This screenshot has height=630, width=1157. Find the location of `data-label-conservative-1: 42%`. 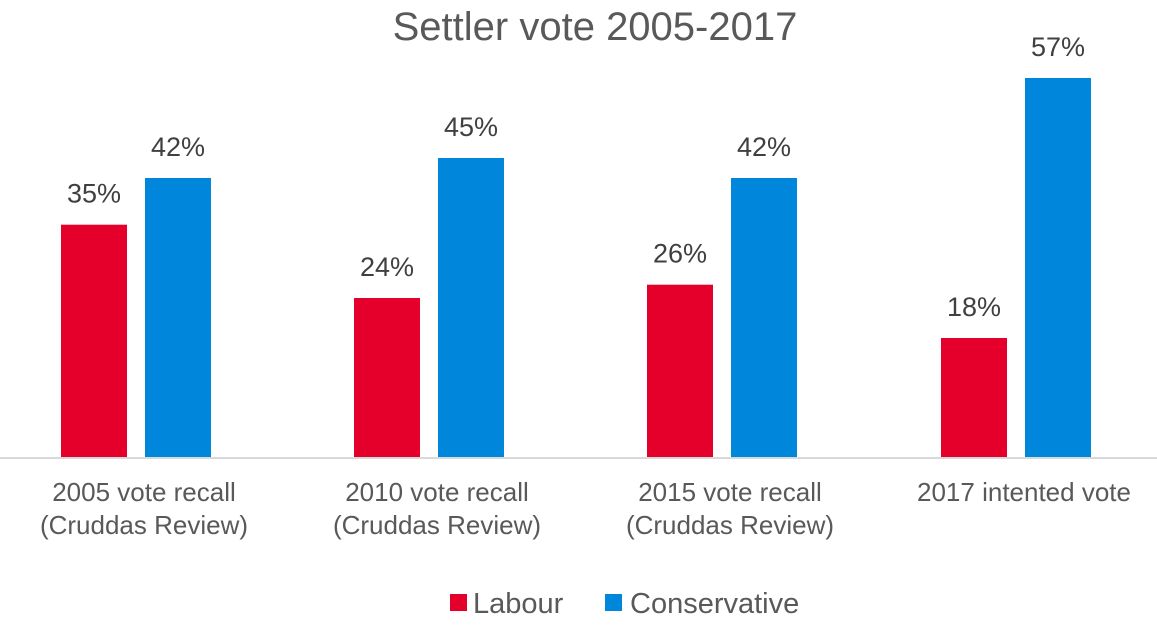

data-label-conservative-1: 42% is located at coordinates (178, 147).